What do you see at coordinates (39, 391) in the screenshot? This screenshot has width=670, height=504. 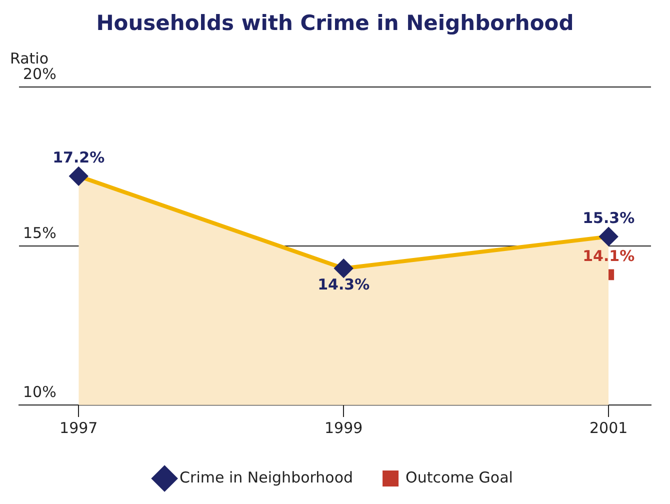 I see `y-tick-label: 10%` at bounding box center [39, 391].